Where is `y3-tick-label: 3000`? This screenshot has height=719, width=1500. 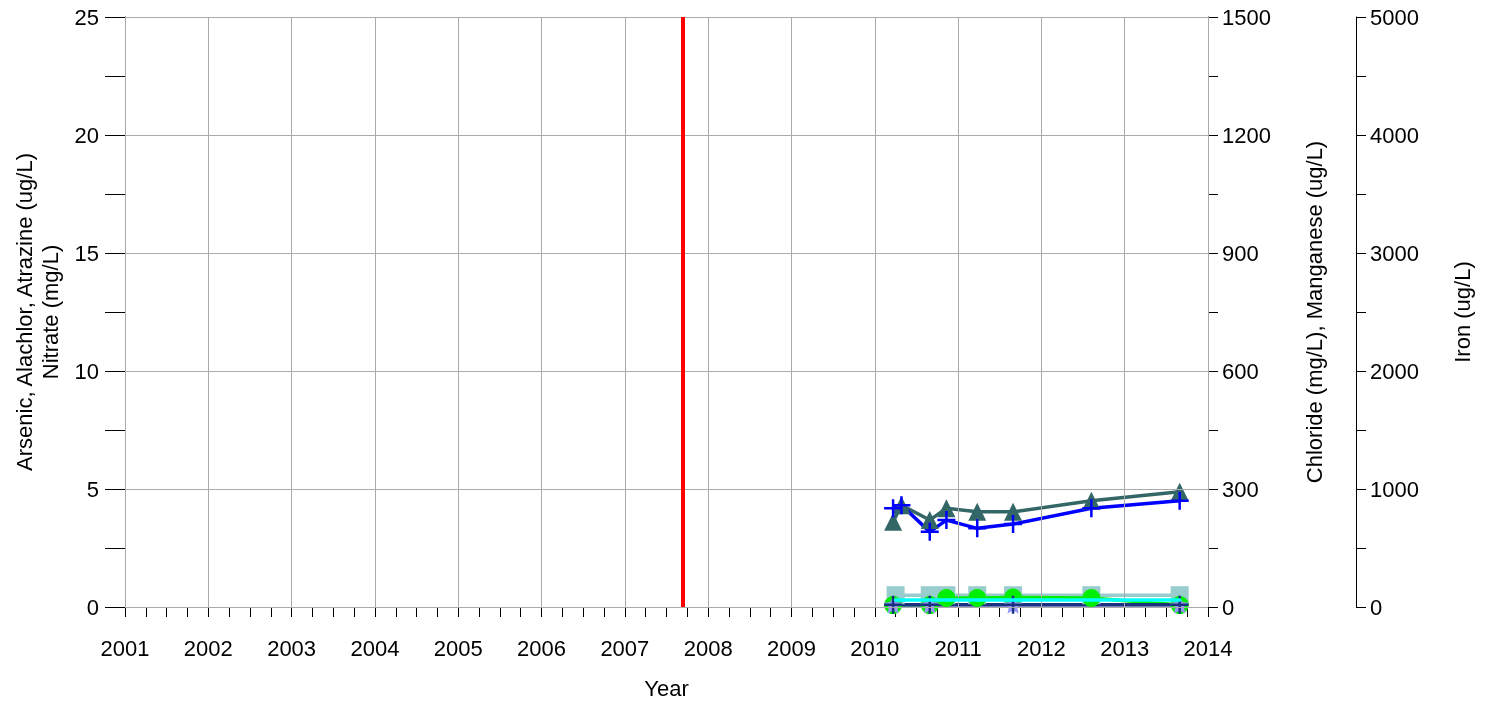
y3-tick-label: 3000 is located at coordinates (1394, 253).